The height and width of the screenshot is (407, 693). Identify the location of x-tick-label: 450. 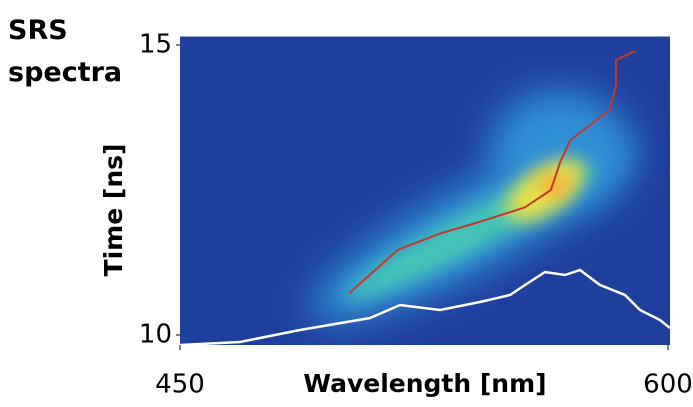
(180, 385).